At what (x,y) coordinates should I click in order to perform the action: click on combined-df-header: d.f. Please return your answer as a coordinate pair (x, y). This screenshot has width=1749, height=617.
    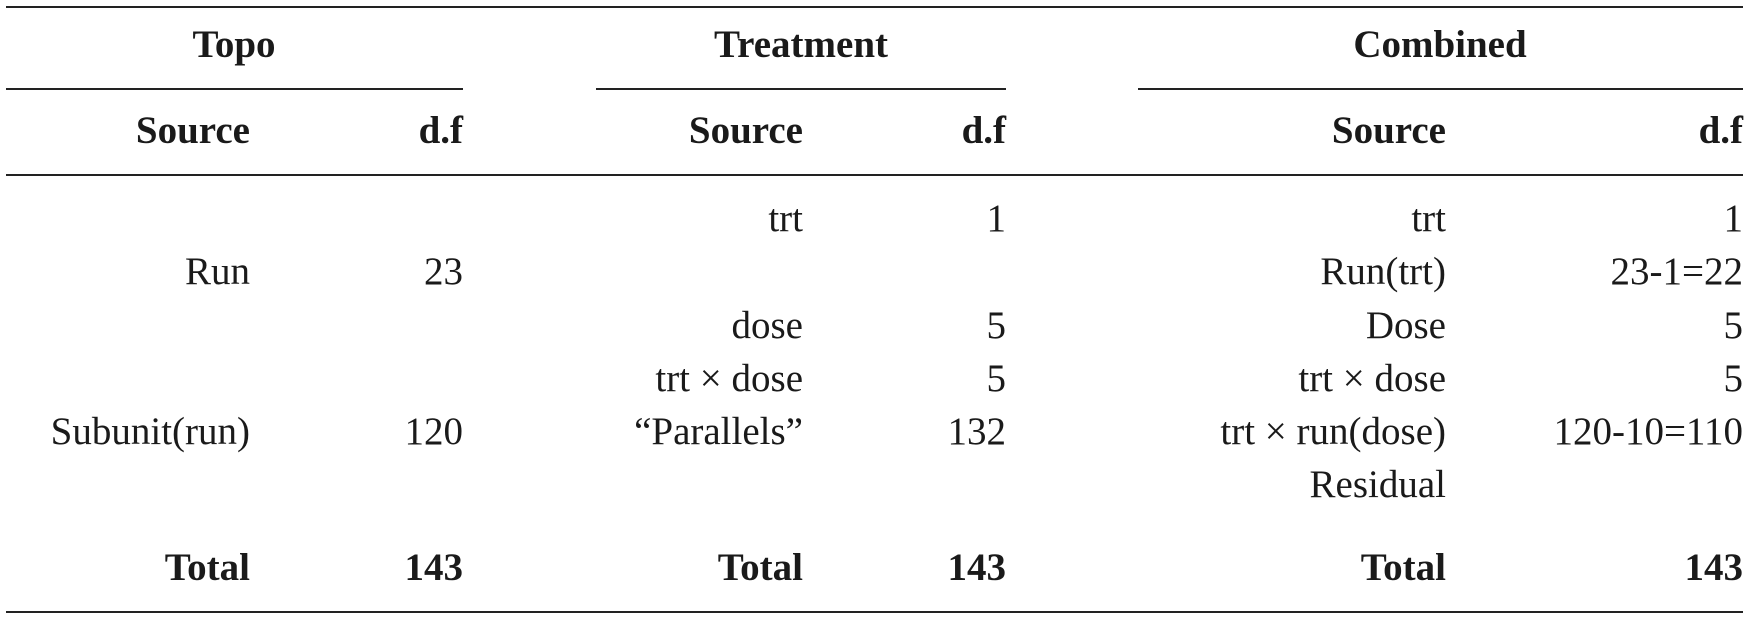
    Looking at the image, I should click on (1720, 130).